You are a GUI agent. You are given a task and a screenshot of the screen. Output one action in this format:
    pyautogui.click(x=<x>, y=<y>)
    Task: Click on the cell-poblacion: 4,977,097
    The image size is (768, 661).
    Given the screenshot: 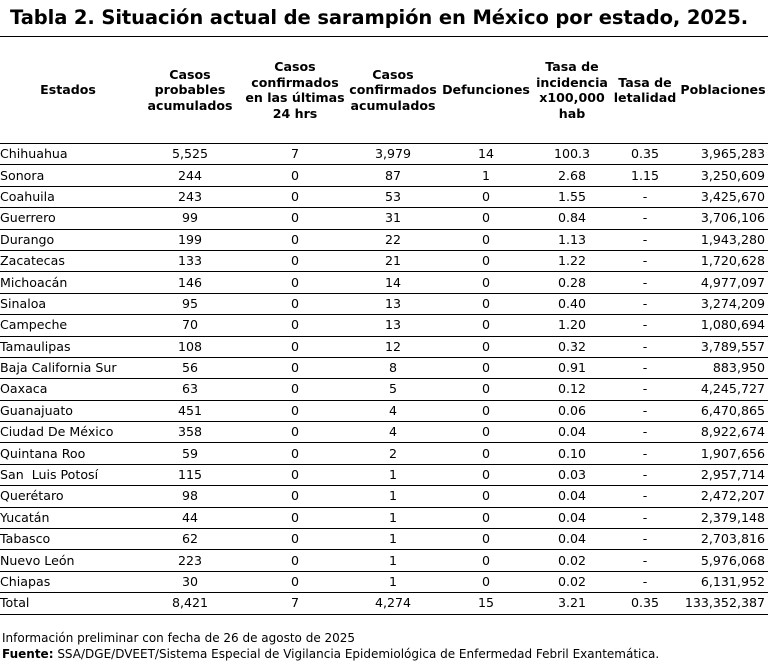 What is the action you would take?
    pyautogui.click(x=723, y=282)
    